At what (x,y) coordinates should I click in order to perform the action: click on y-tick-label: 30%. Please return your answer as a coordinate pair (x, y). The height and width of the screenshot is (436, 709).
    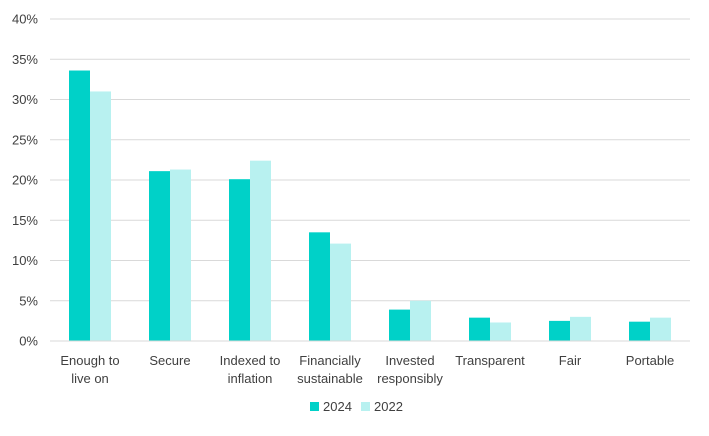
    Looking at the image, I should click on (25, 99).